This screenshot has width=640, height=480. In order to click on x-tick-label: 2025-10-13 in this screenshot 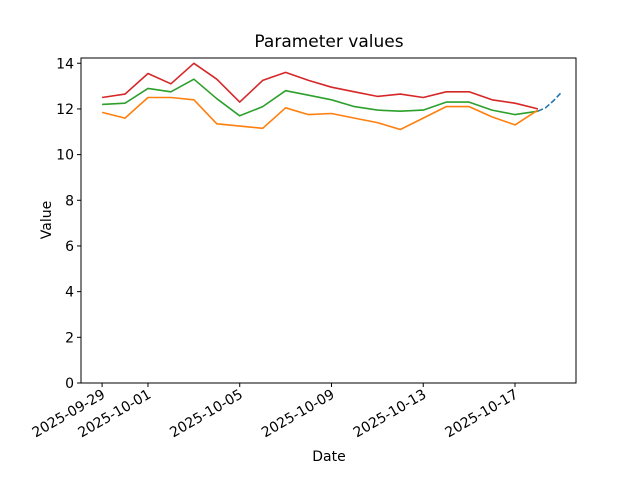, I will do `click(390, 414)`.